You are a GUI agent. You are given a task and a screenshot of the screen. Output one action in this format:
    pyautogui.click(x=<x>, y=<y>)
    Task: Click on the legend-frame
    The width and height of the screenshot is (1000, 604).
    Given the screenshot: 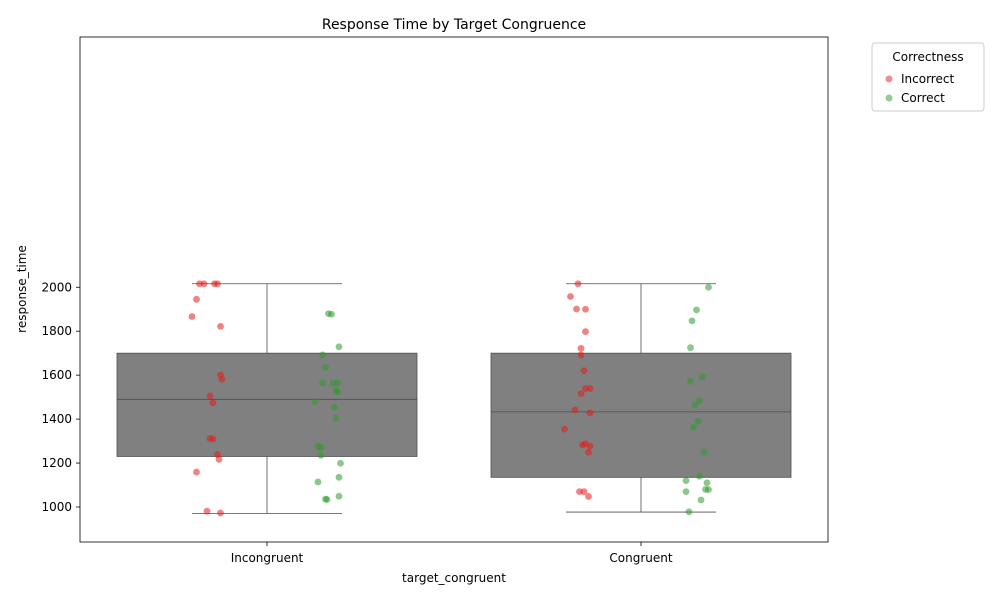 What is the action you would take?
    pyautogui.click(x=928, y=77)
    